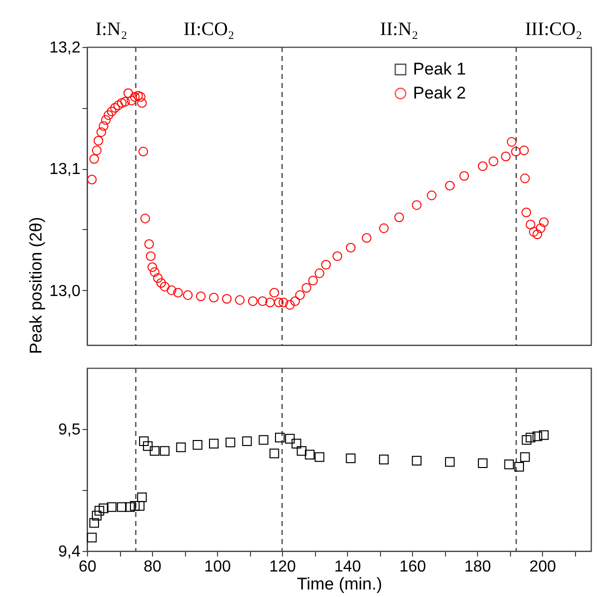 The width and height of the screenshot is (599, 597). Describe the element at coordinates (69, 552) in the screenshot. I see `y-tick-label: 9,4` at that location.